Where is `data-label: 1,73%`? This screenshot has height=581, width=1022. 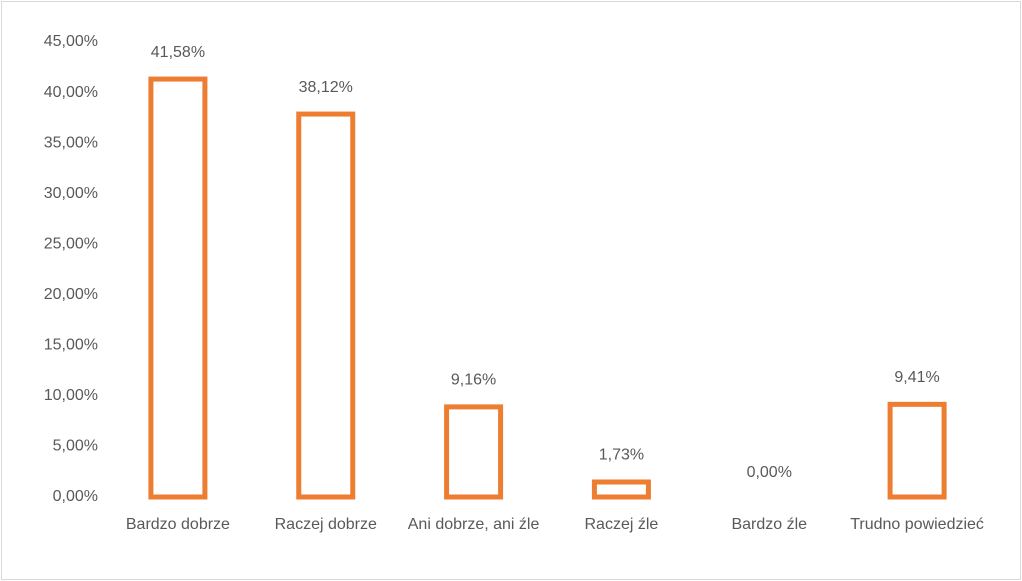
data-label: 1,73% is located at coordinates (621, 455).